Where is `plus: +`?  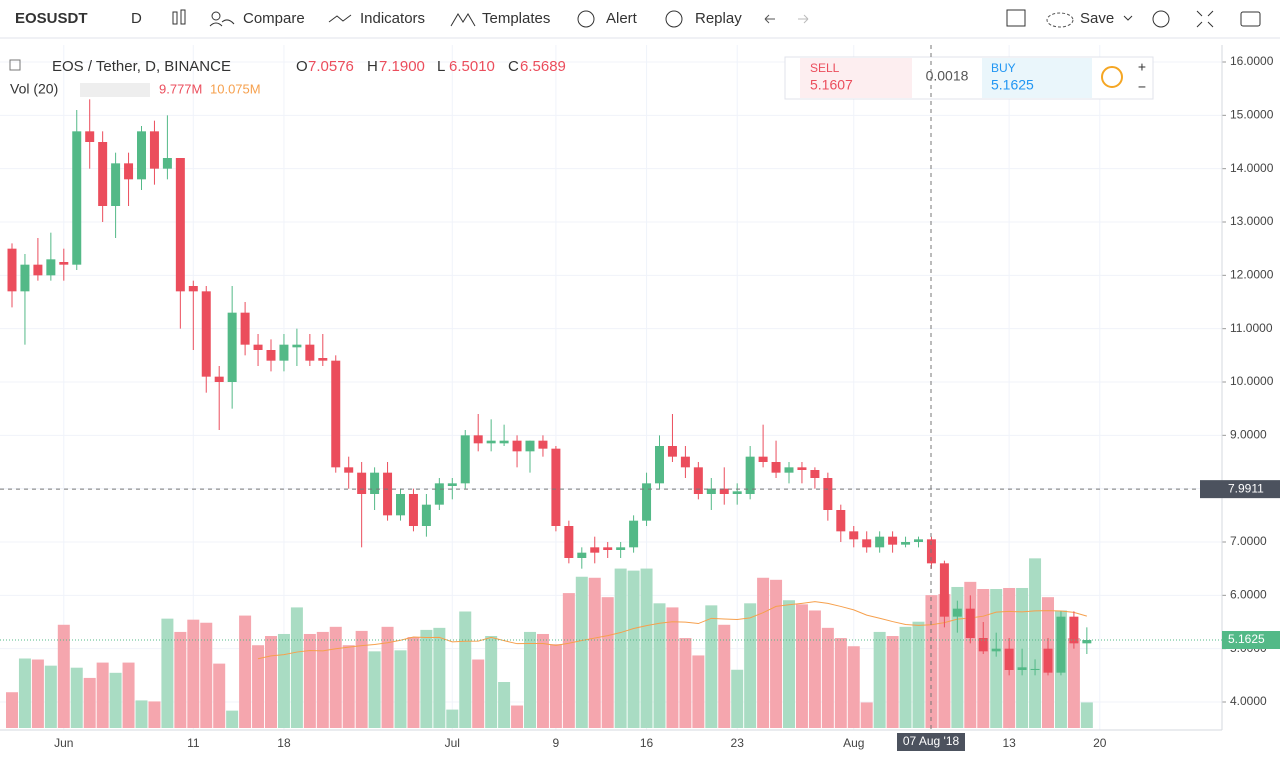 plus: + is located at coordinates (1142, 67).